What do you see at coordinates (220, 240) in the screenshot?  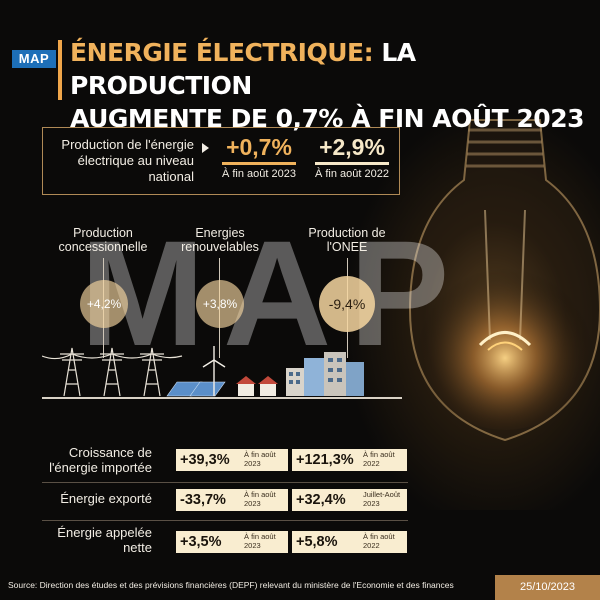 I see `column-label-renouvelables: Energies renouvelables` at bounding box center [220, 240].